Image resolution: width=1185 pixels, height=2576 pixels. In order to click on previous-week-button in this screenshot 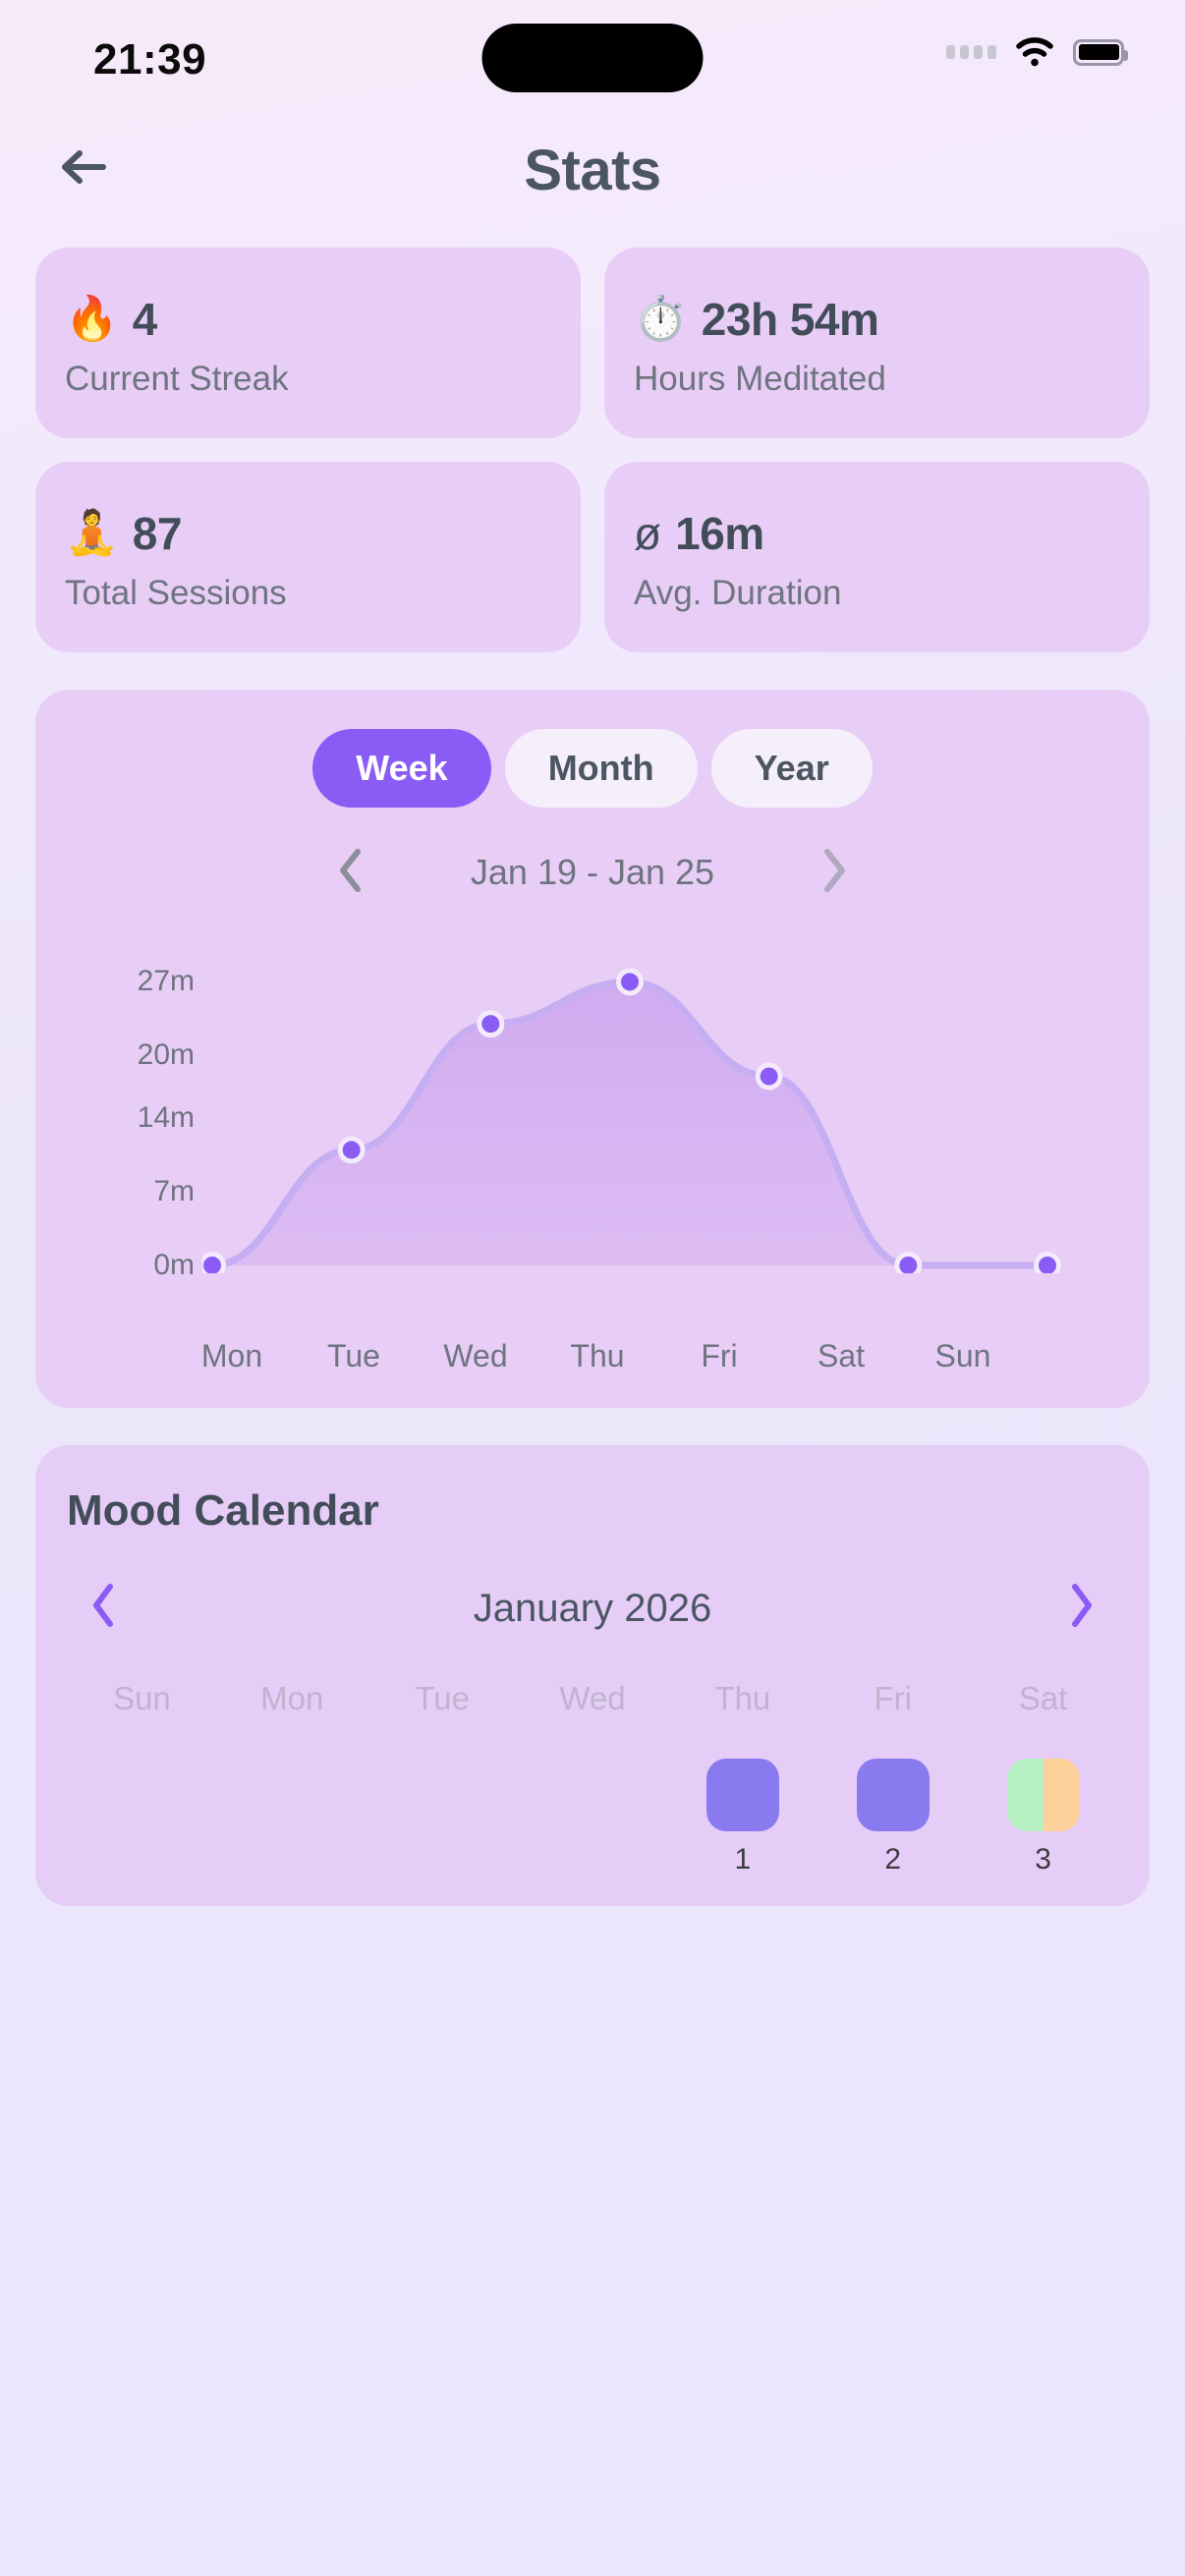, I will do `click(351, 872)`.